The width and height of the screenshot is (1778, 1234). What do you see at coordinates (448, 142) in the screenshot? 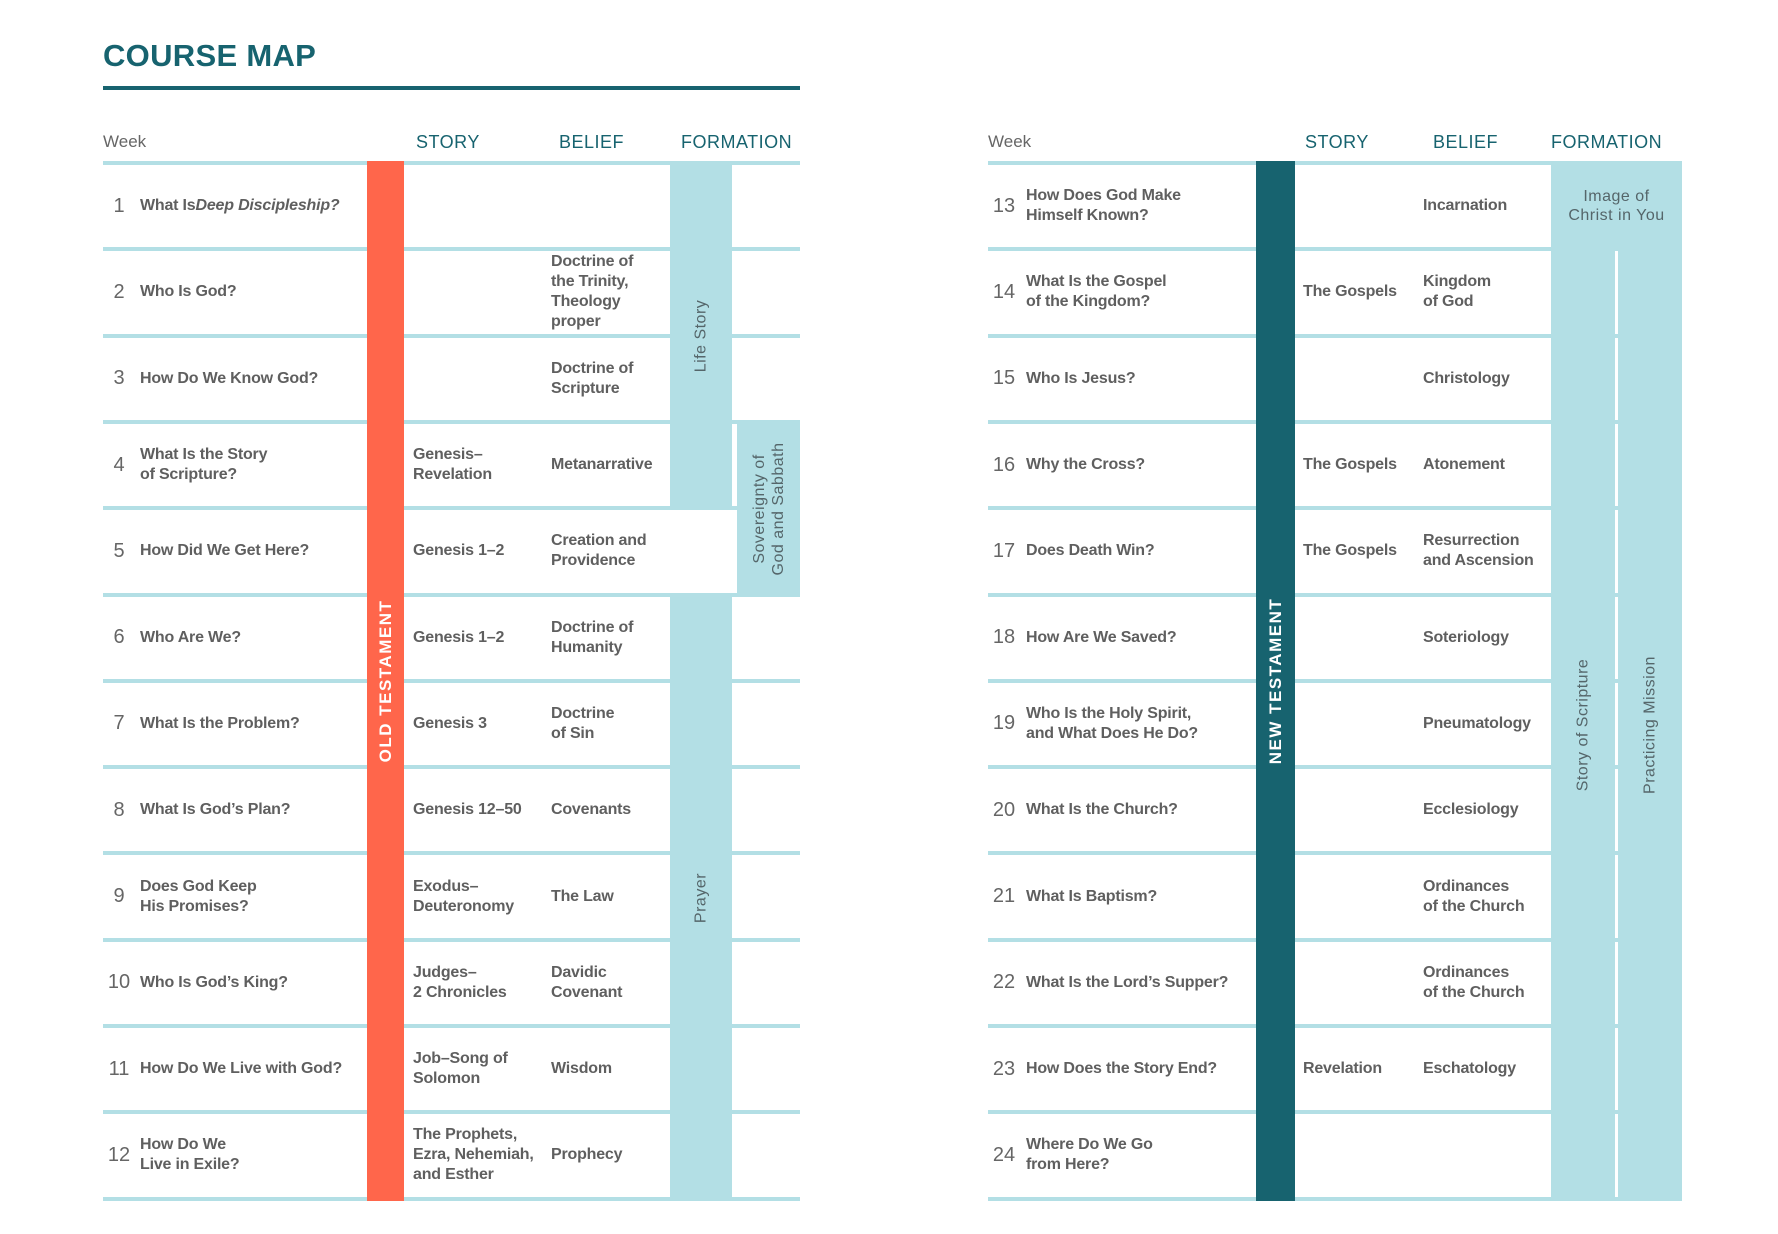
I see `story-header: STORY` at bounding box center [448, 142].